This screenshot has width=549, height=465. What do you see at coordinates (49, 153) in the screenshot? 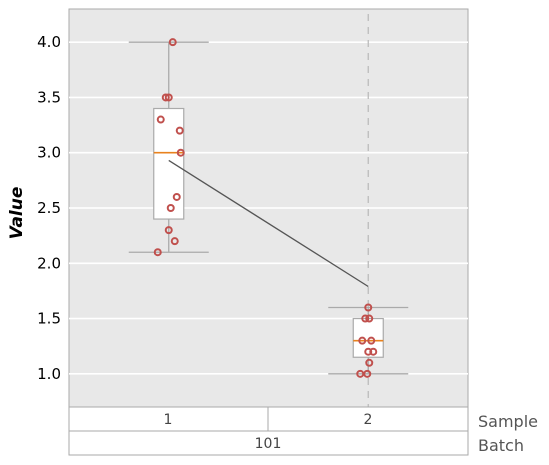
I see `y-tick-label: 3.0` at bounding box center [49, 153].